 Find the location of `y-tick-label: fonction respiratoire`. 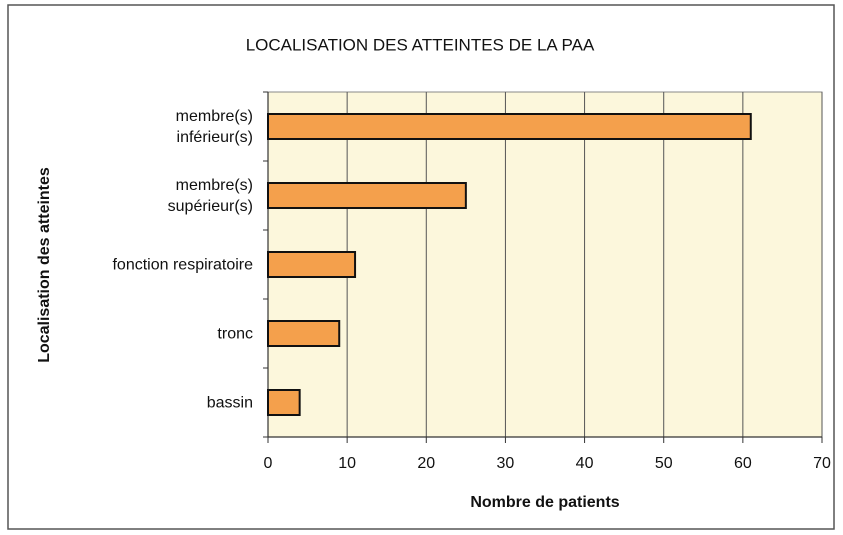

y-tick-label: fonction respiratoire is located at coordinates (182, 264).